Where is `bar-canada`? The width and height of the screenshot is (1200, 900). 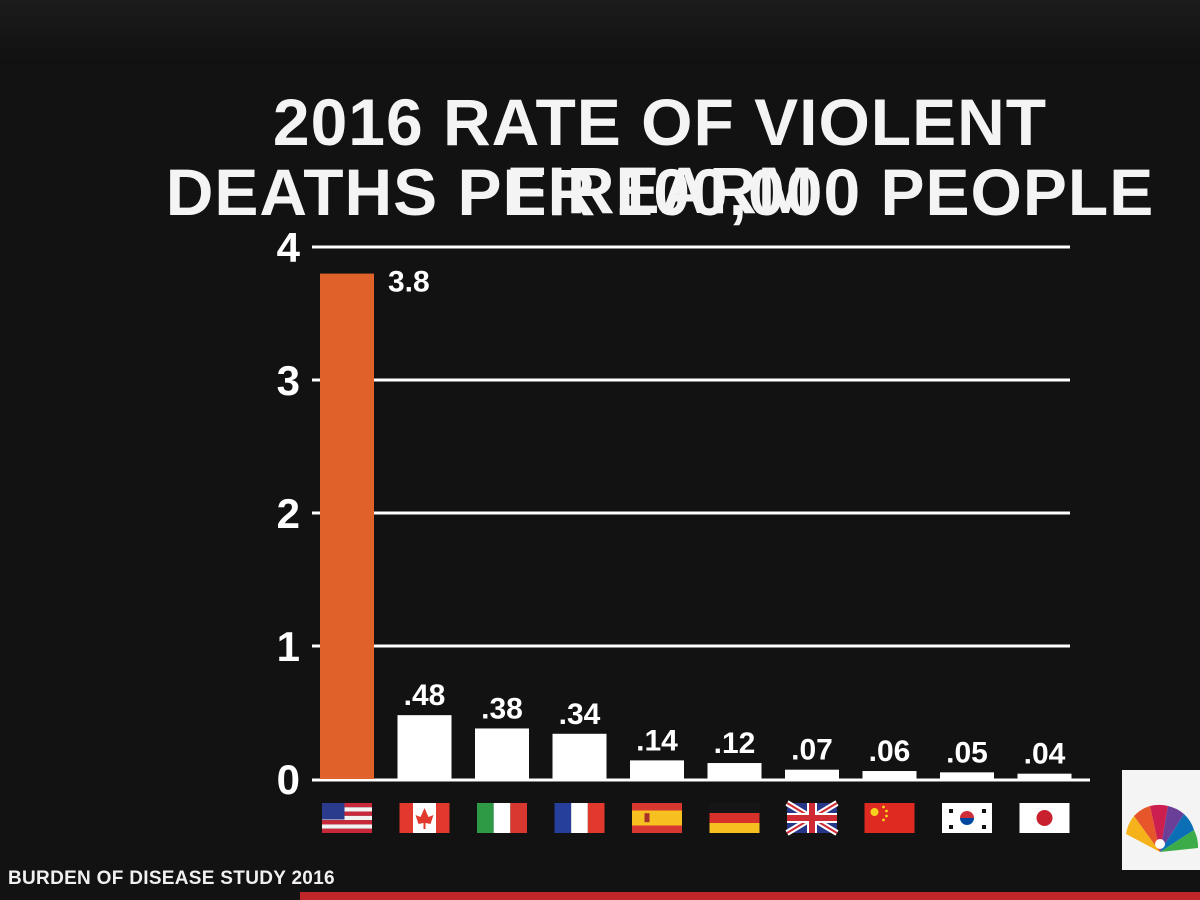 bar-canada is located at coordinates (424, 747).